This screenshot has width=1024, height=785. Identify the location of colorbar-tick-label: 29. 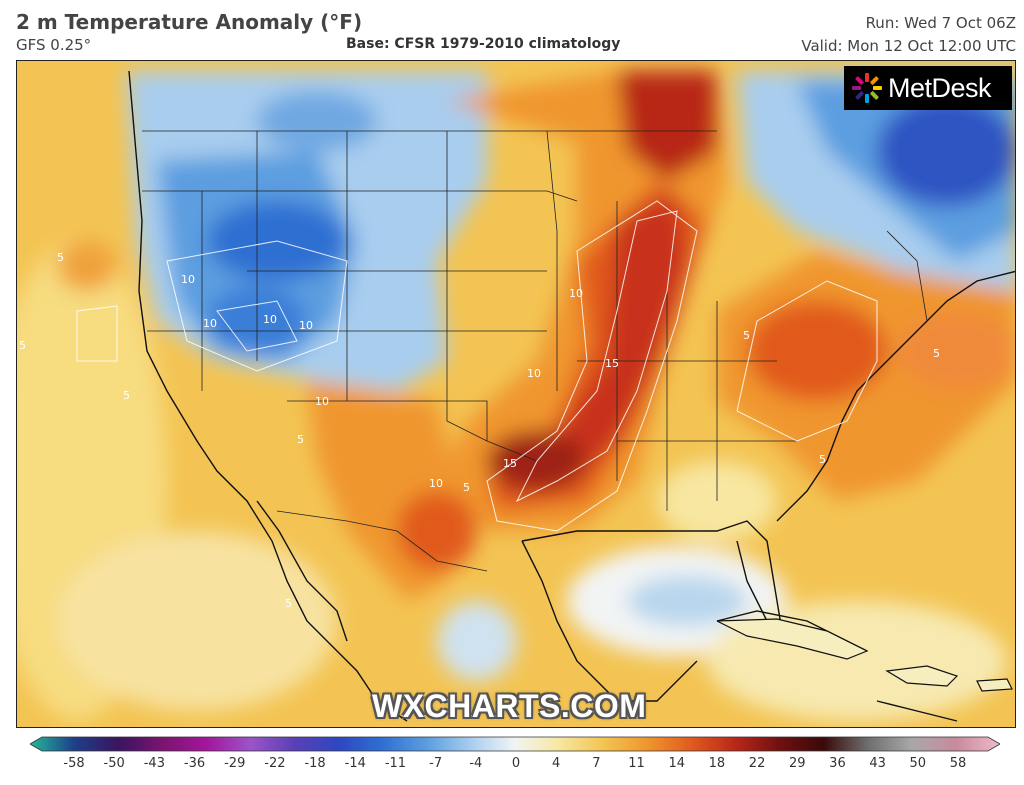
(797, 763).